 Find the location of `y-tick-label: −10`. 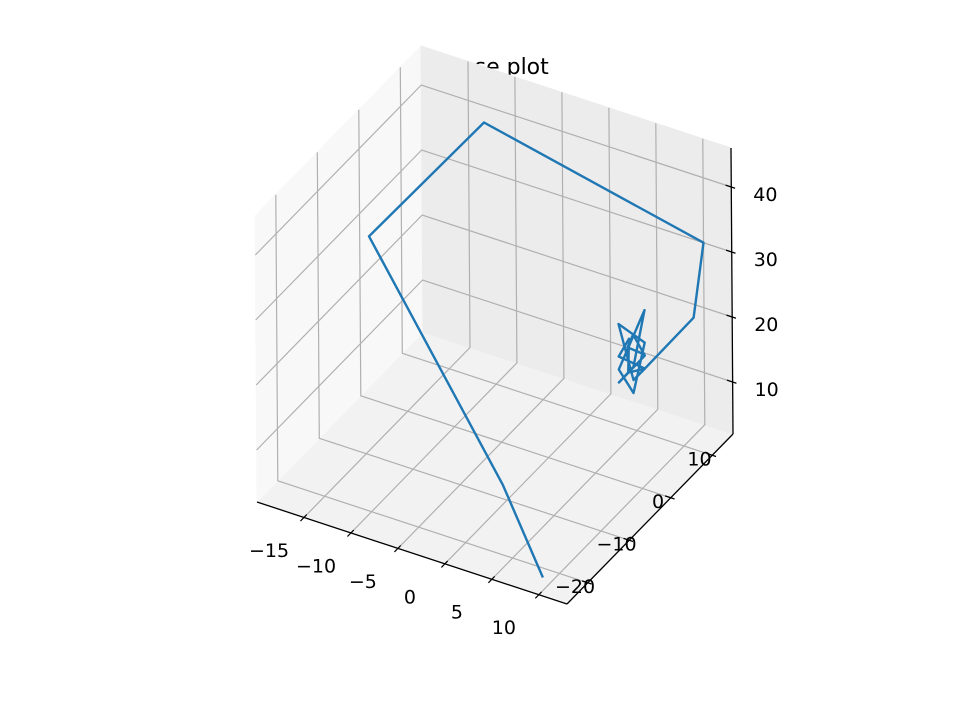

y-tick-label: −10 is located at coordinates (616, 545).